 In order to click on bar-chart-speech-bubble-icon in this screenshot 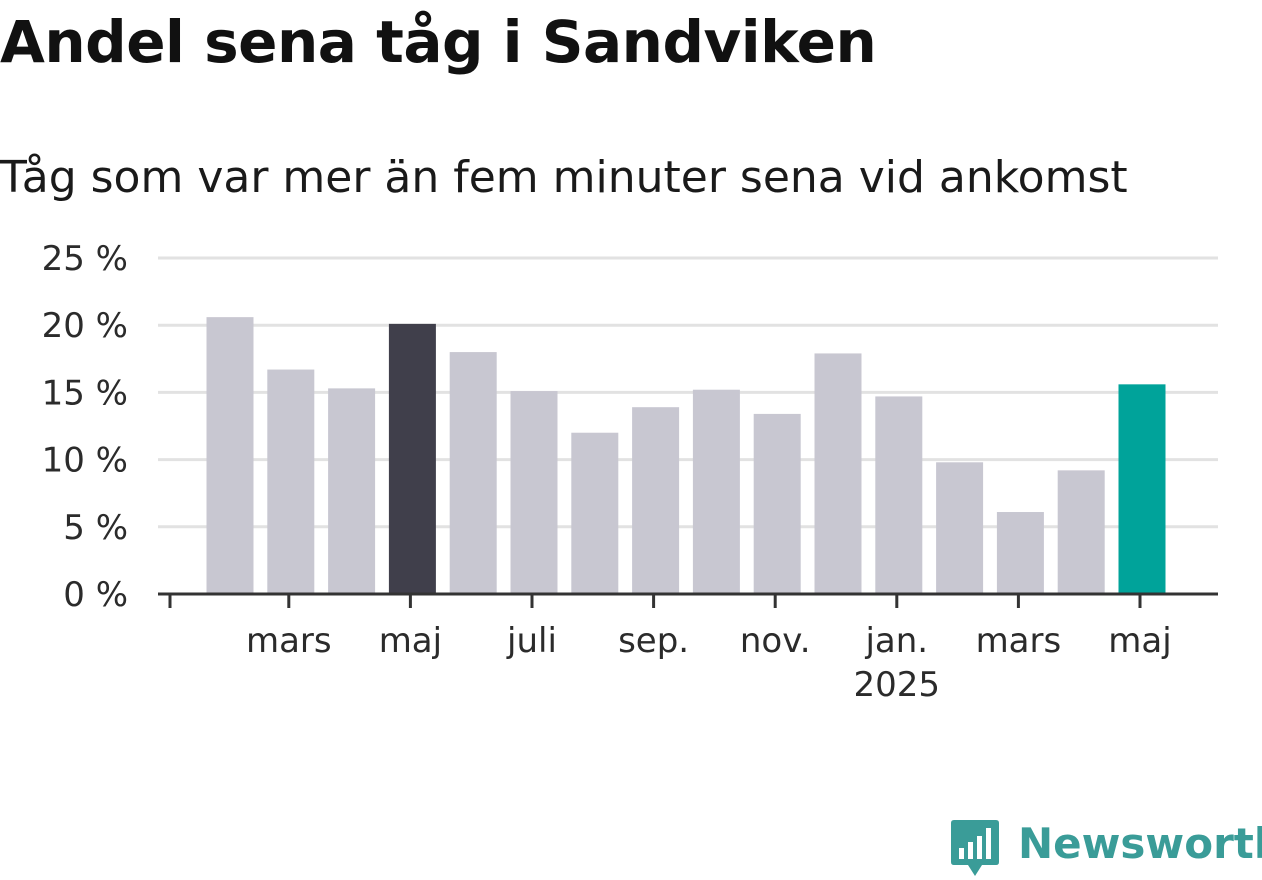, I will do `click(975, 848)`.